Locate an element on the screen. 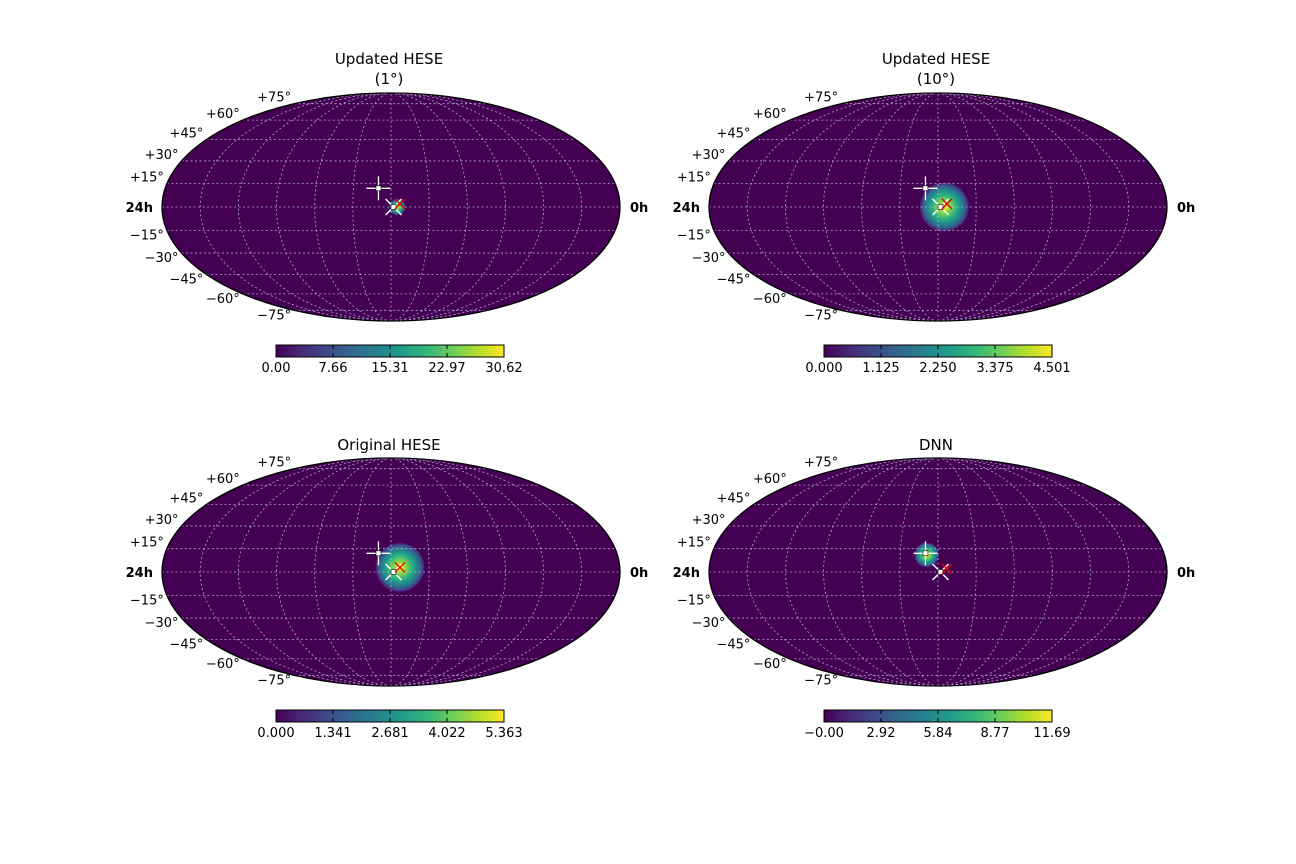 This screenshot has width=1296, height=864. colorbar-tick-label: 4.022 is located at coordinates (446, 733).